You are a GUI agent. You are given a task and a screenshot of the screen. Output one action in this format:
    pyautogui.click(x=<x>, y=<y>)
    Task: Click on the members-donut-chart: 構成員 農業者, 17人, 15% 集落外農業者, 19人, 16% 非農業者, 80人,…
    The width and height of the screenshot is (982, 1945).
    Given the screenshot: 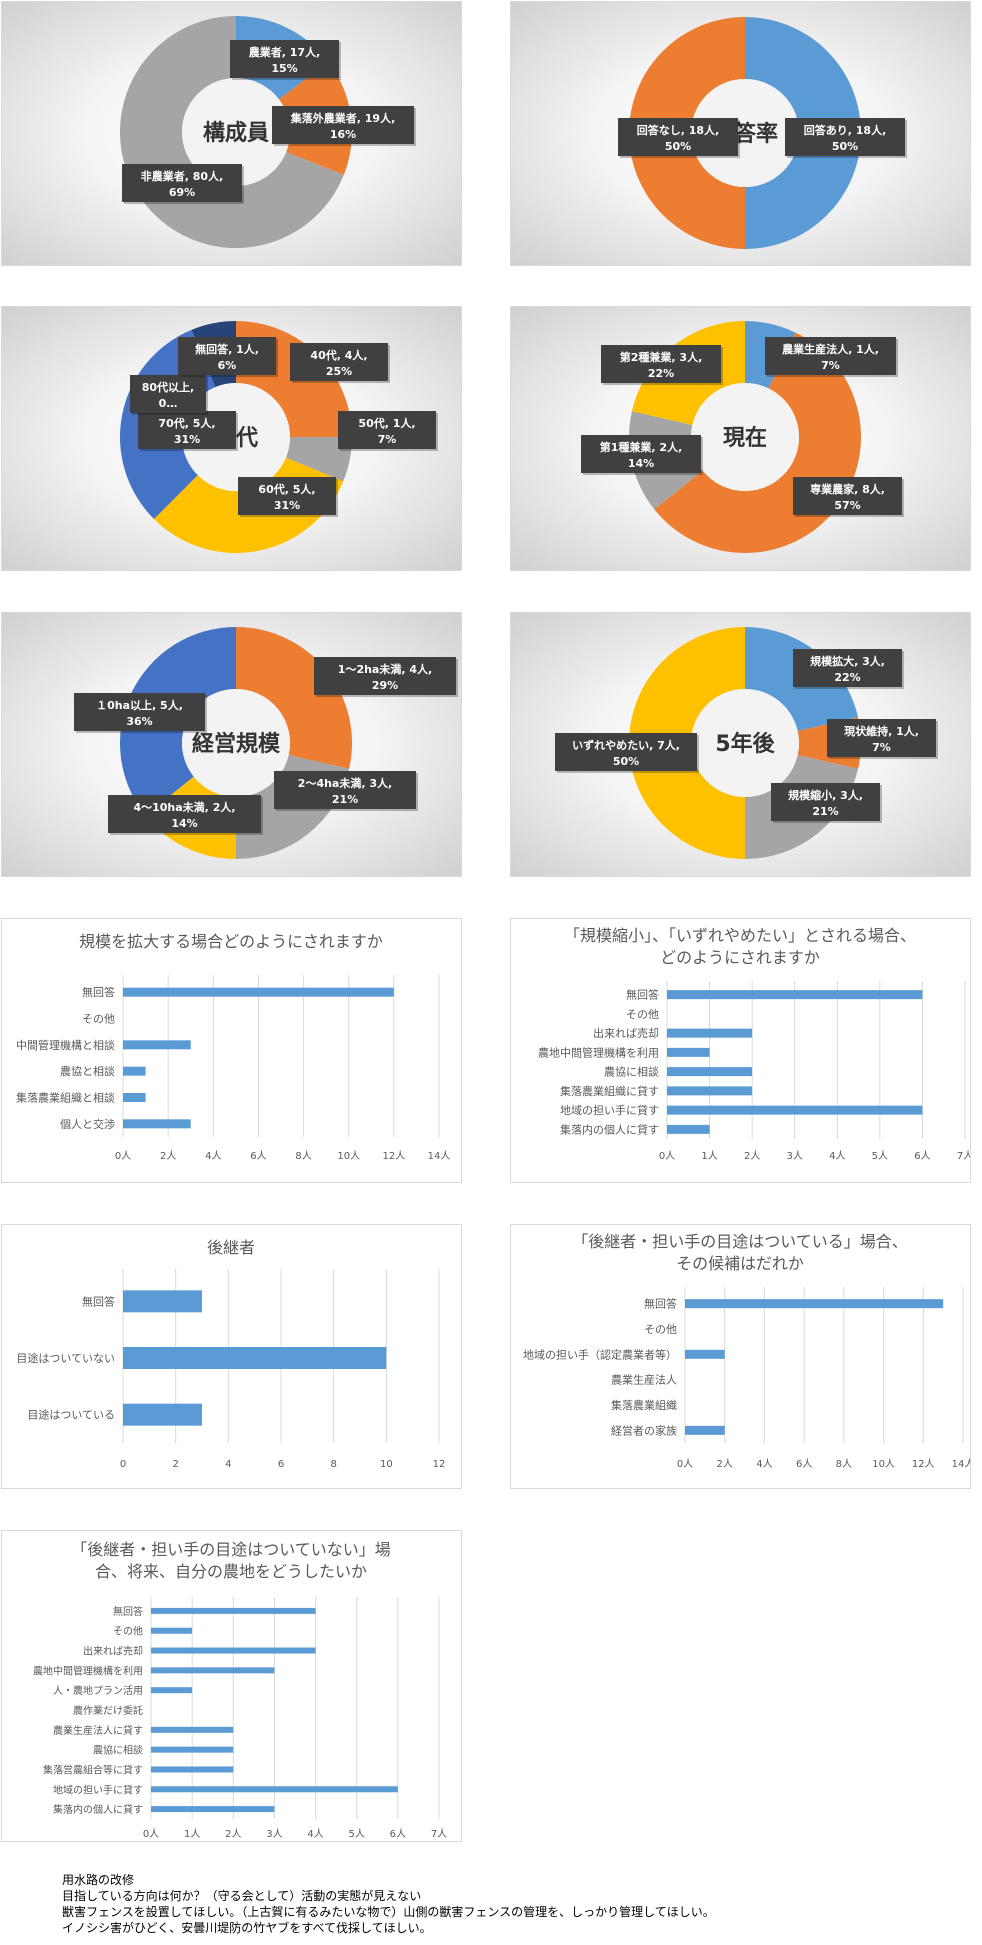 What is the action you would take?
    pyautogui.click(x=267, y=132)
    